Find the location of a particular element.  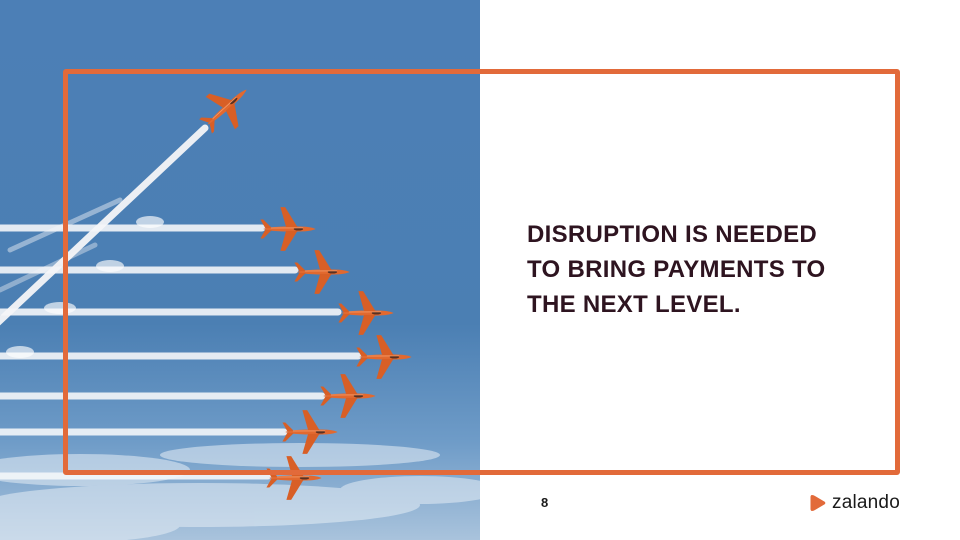

headline-line-1: DISRUPTION IS NEEDED is located at coordinates (672, 234).